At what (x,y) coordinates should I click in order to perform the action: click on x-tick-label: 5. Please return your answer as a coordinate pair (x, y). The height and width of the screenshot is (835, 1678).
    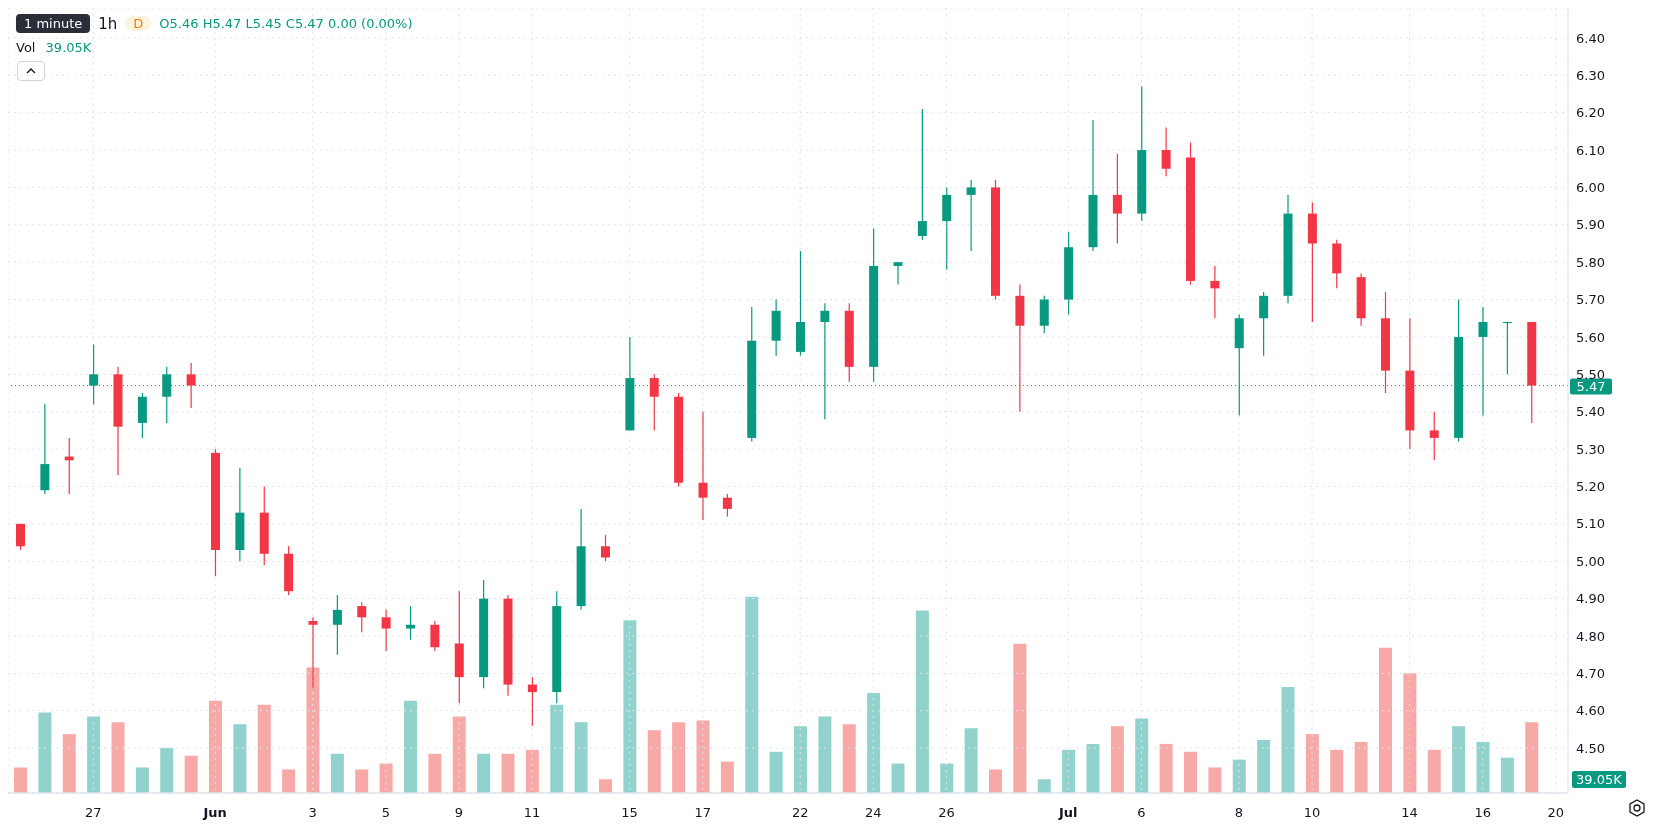
    Looking at the image, I should click on (385, 812).